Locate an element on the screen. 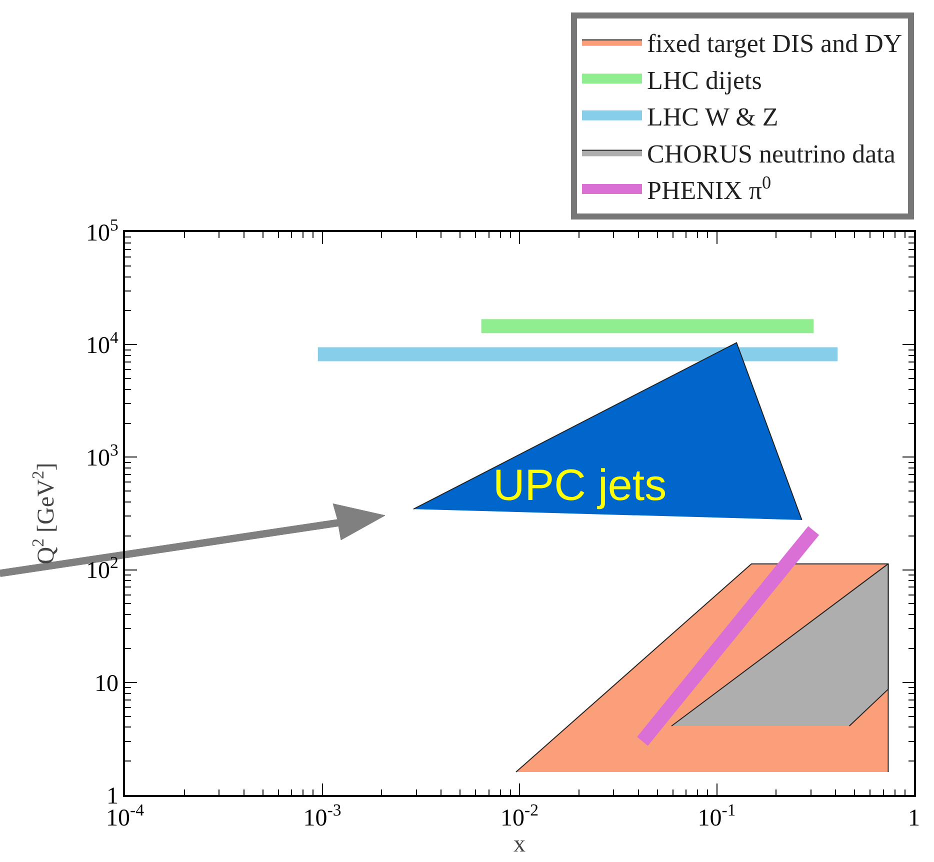 This screenshot has height=862, width=934. x-tick-label: 10$^{-2}$ is located at coordinates (519, 816).